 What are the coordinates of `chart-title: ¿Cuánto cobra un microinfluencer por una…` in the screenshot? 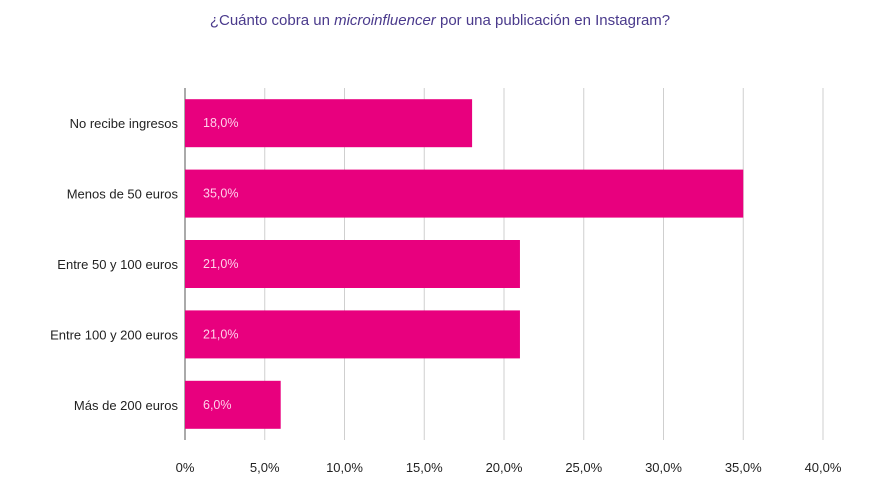 It's located at (440, 20).